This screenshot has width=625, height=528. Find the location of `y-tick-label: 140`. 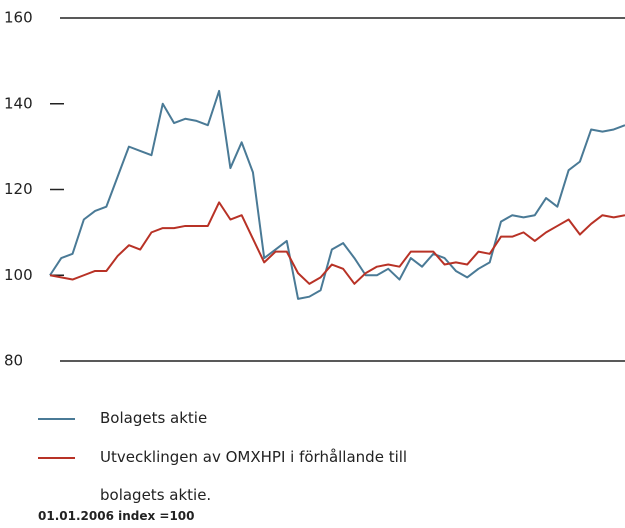

y-tick-label: 140 is located at coordinates (18, 103).